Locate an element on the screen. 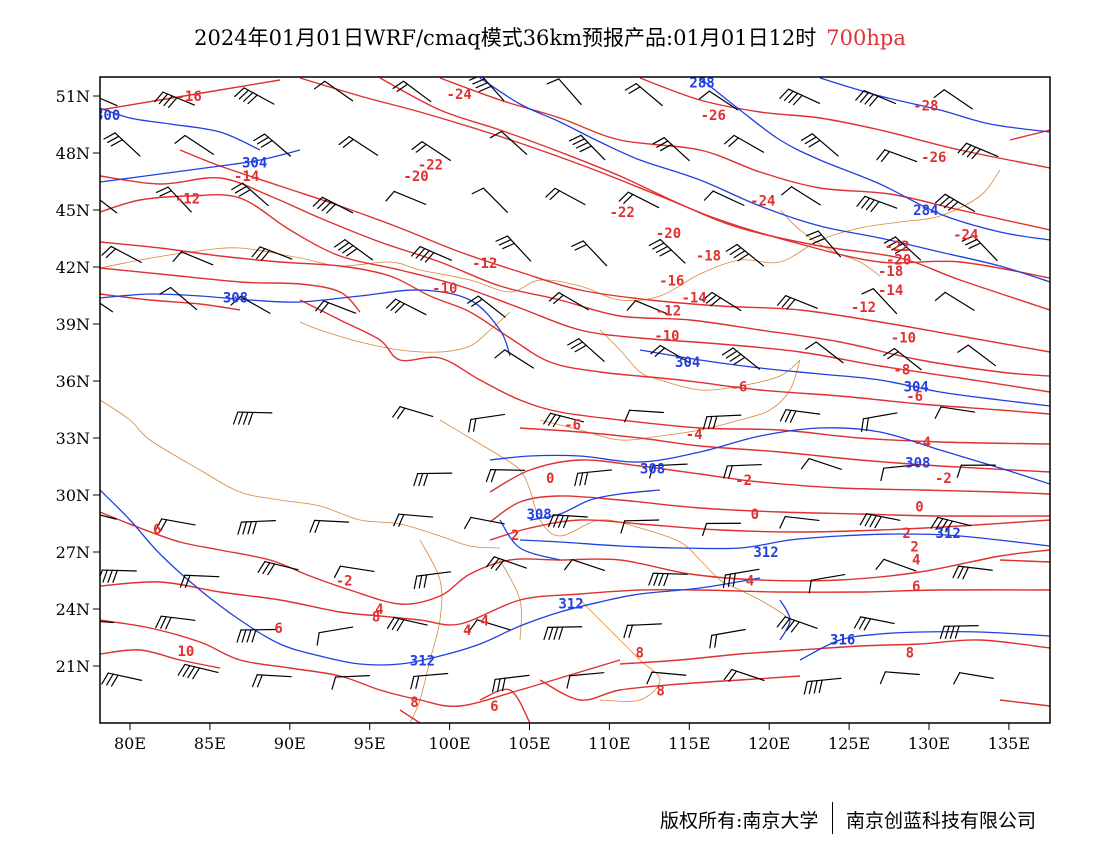 Image resolution: width=1100 pixels, height=850 pixels. lon-tick-label: 85E is located at coordinates (210, 743).